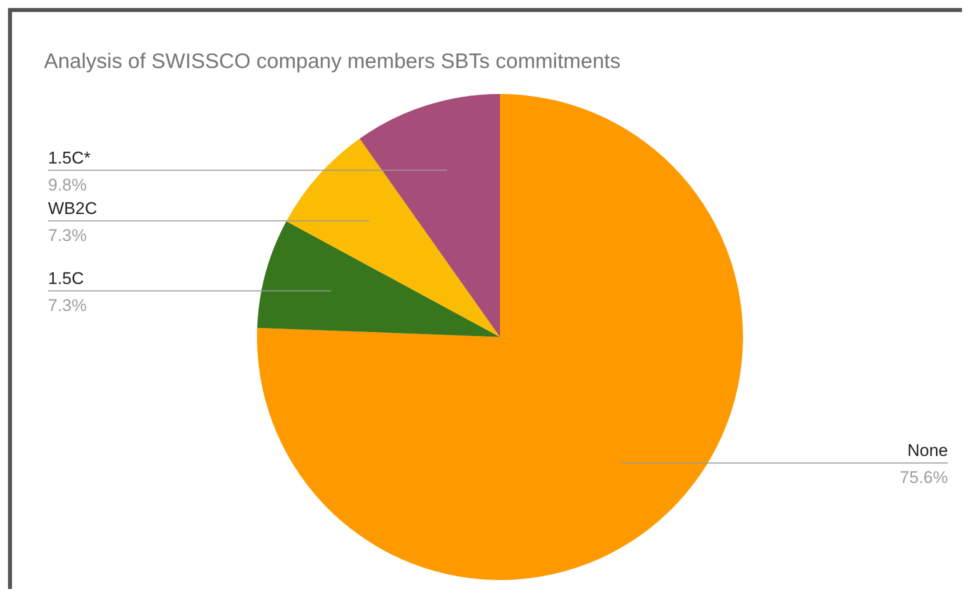 The image size is (970, 597). I want to click on slice-label: 1.5C*, so click(69, 158).